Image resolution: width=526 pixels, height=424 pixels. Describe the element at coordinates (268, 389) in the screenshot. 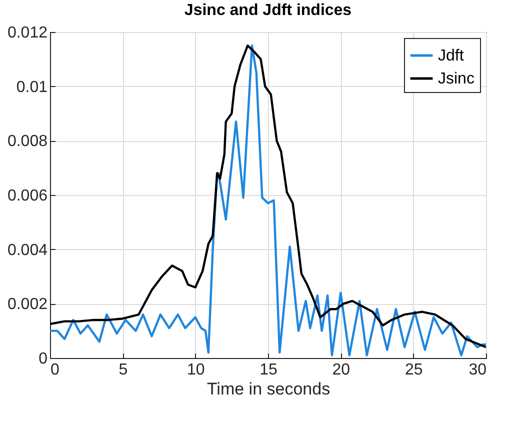

I see `x-axis-title: Time in seconds` at that location.